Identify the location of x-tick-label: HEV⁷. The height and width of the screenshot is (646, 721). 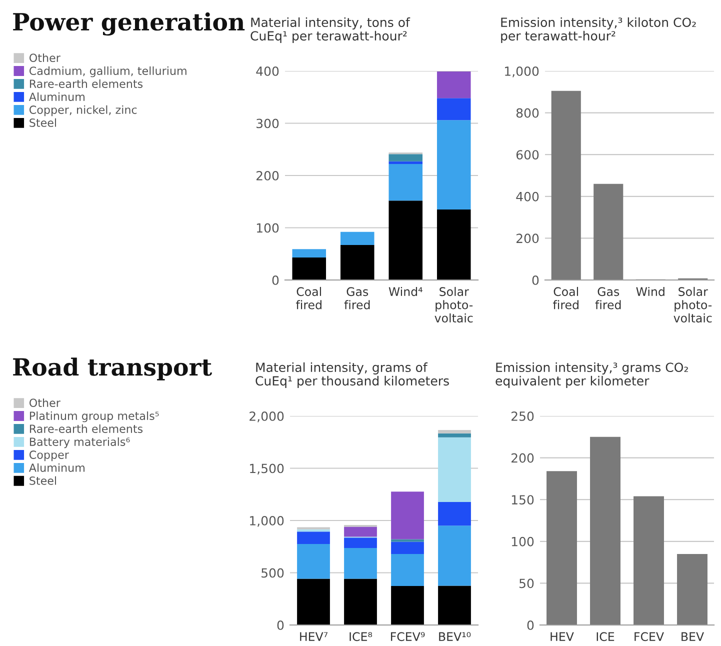
(314, 636).